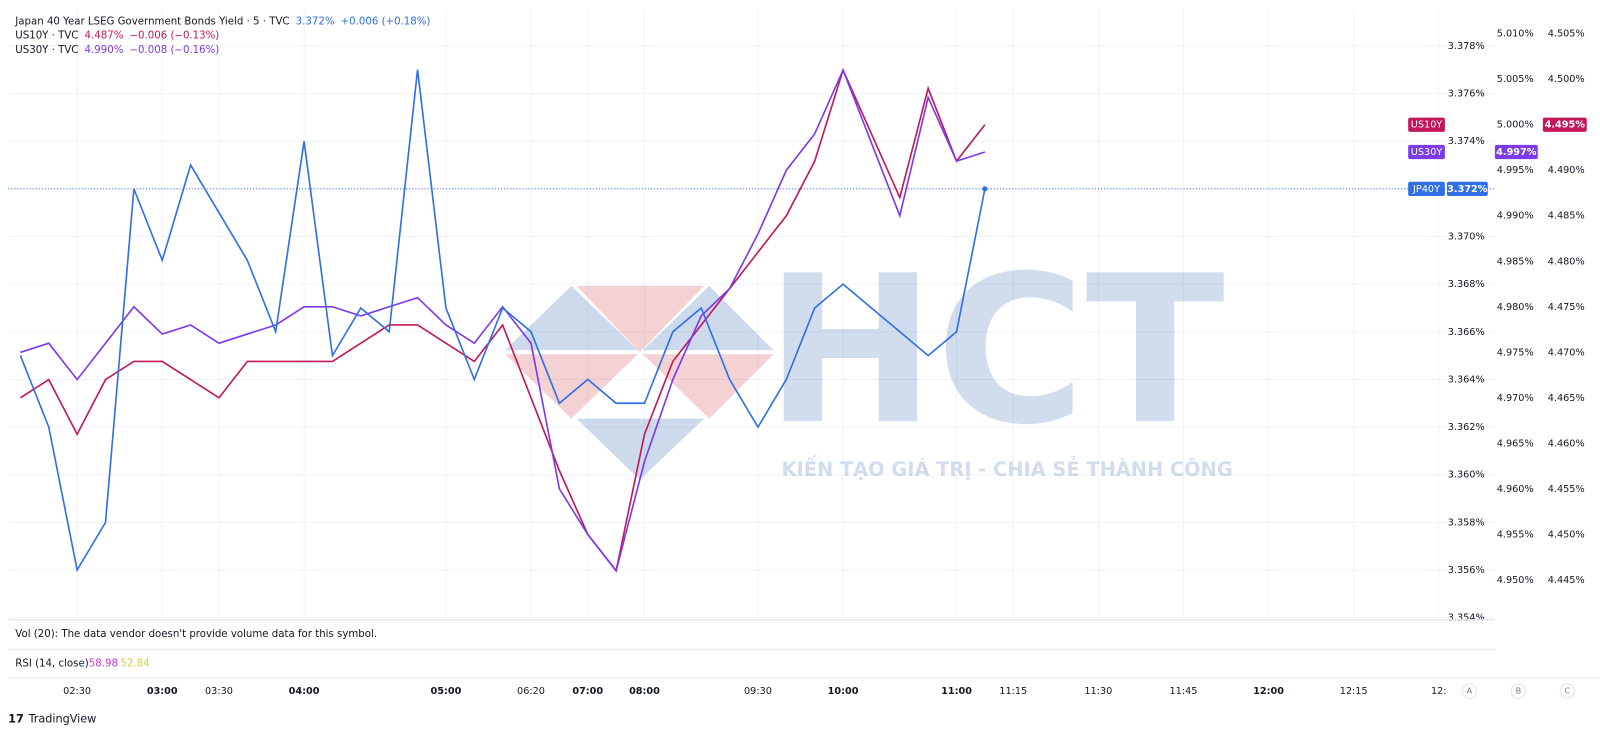  Describe the element at coordinates (1013, 691) in the screenshot. I see `x-tick-label: 11:15` at that location.